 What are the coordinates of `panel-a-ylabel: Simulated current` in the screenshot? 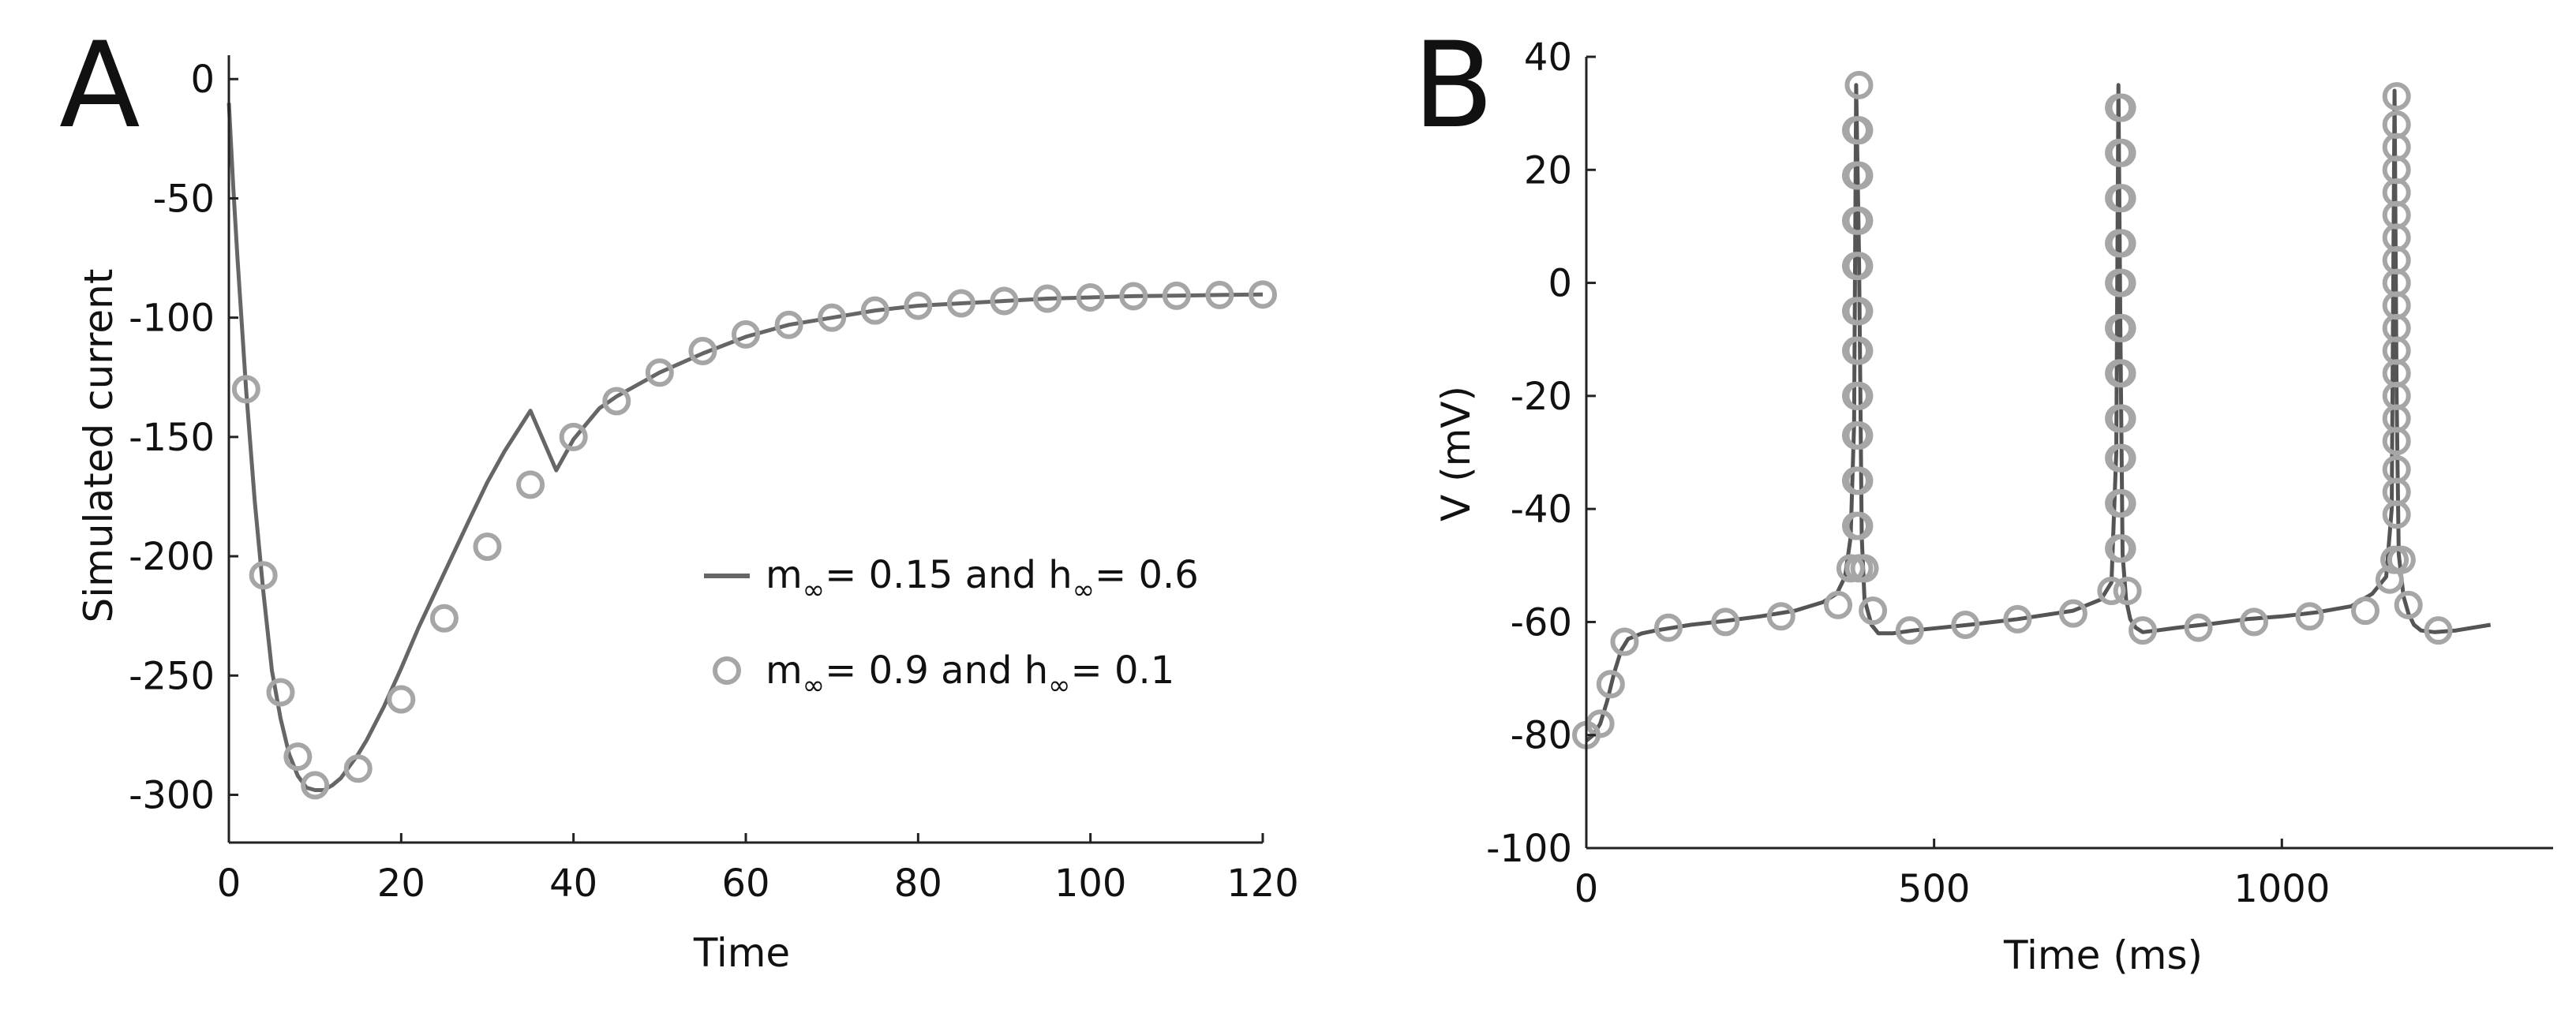 It's located at (99, 446).